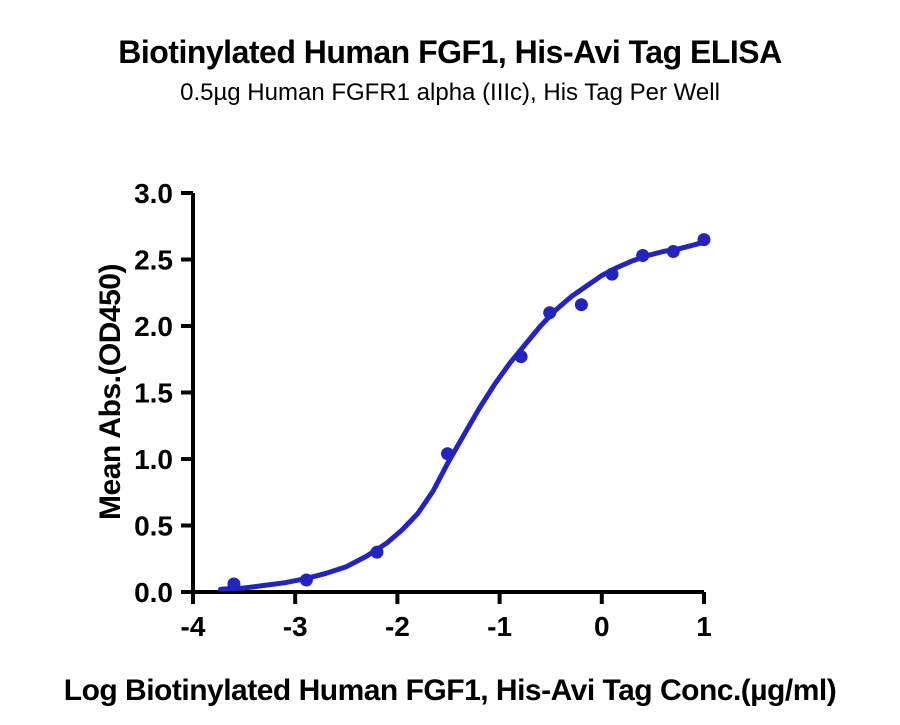 The width and height of the screenshot is (900, 725). Describe the element at coordinates (153, 193) in the screenshot. I see `y-tick-label: 3.0` at that location.